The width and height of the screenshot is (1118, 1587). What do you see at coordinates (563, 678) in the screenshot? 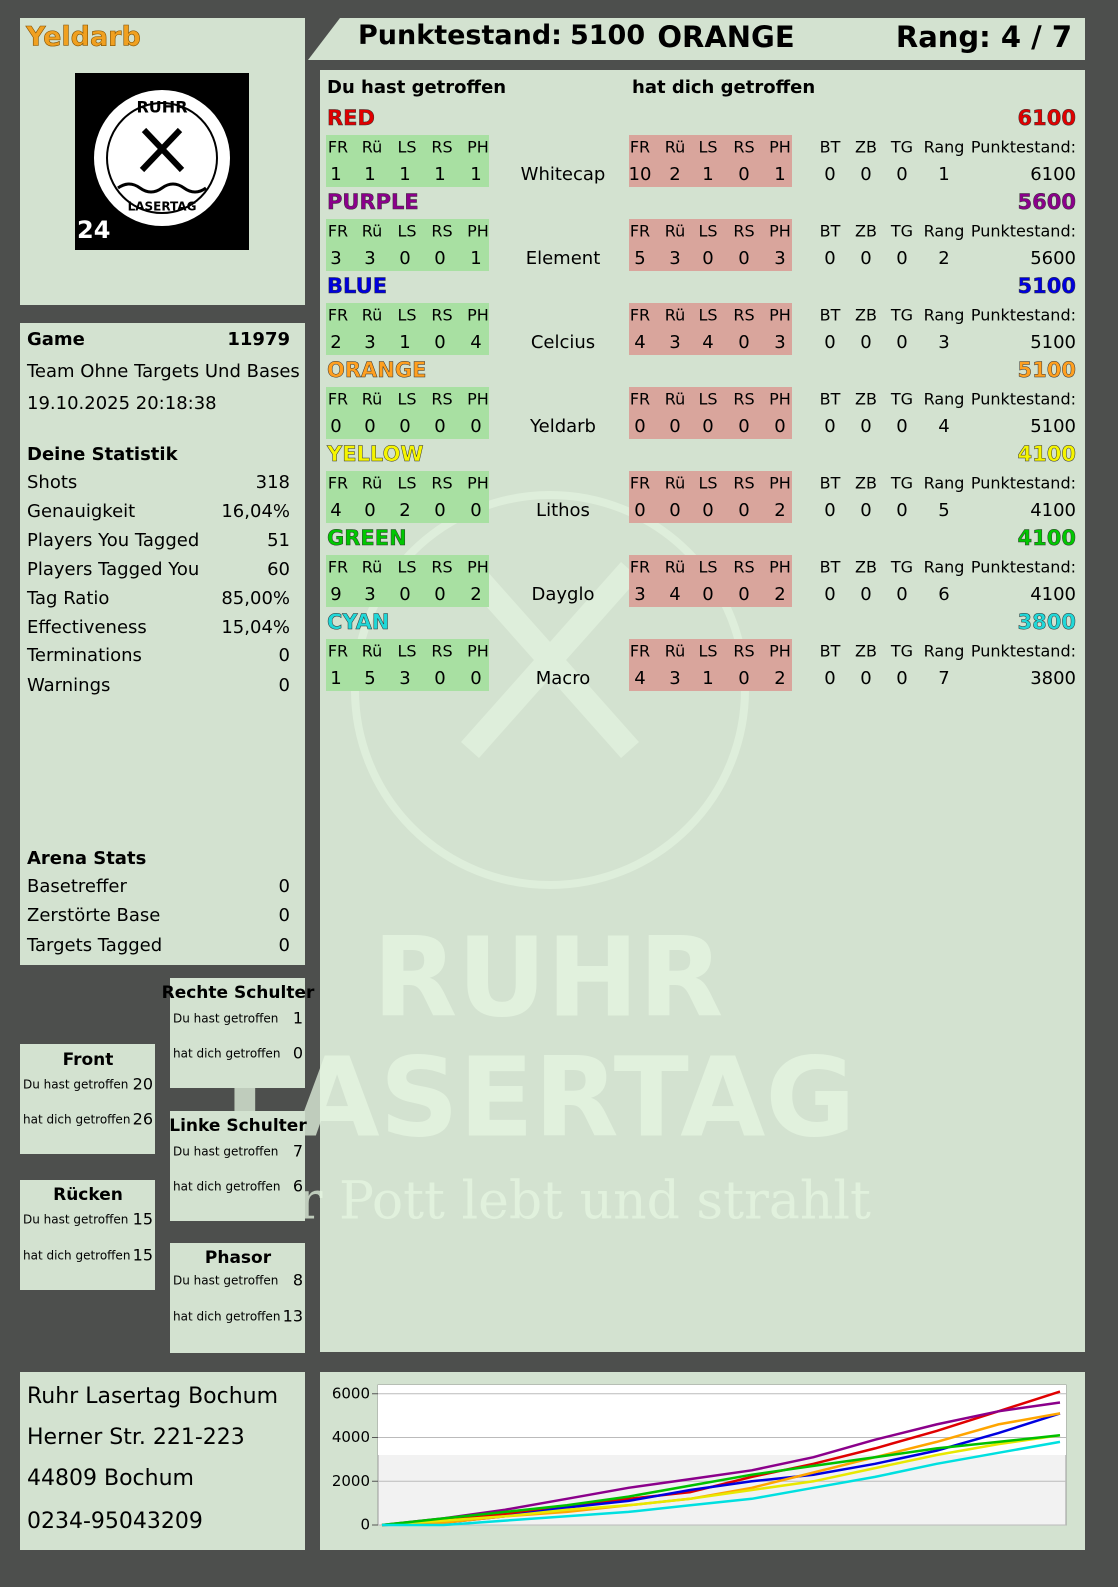
I see `team-player: Macro` at bounding box center [563, 678].